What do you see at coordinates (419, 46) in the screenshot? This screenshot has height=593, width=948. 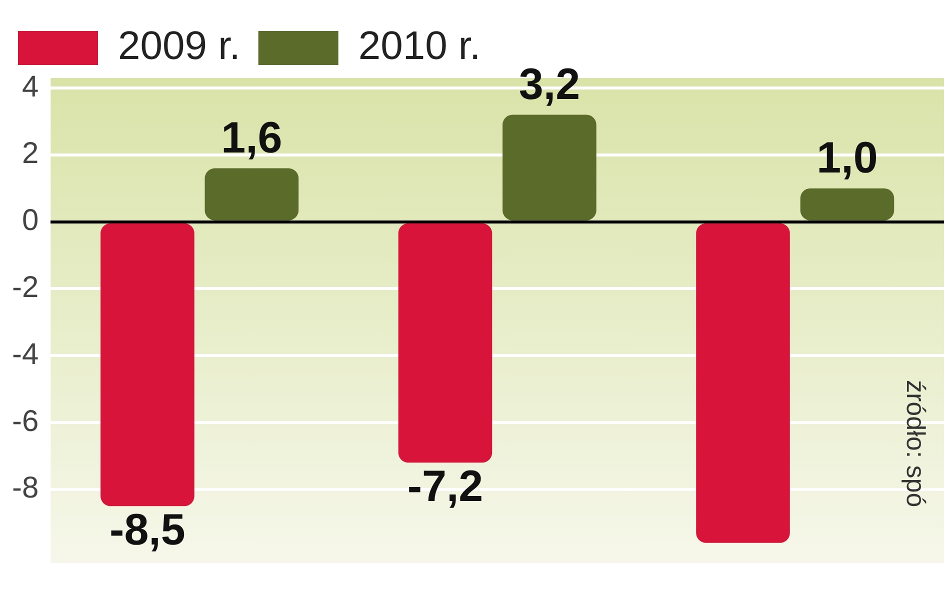 I see `legend-label: 2010 r.` at bounding box center [419, 46].